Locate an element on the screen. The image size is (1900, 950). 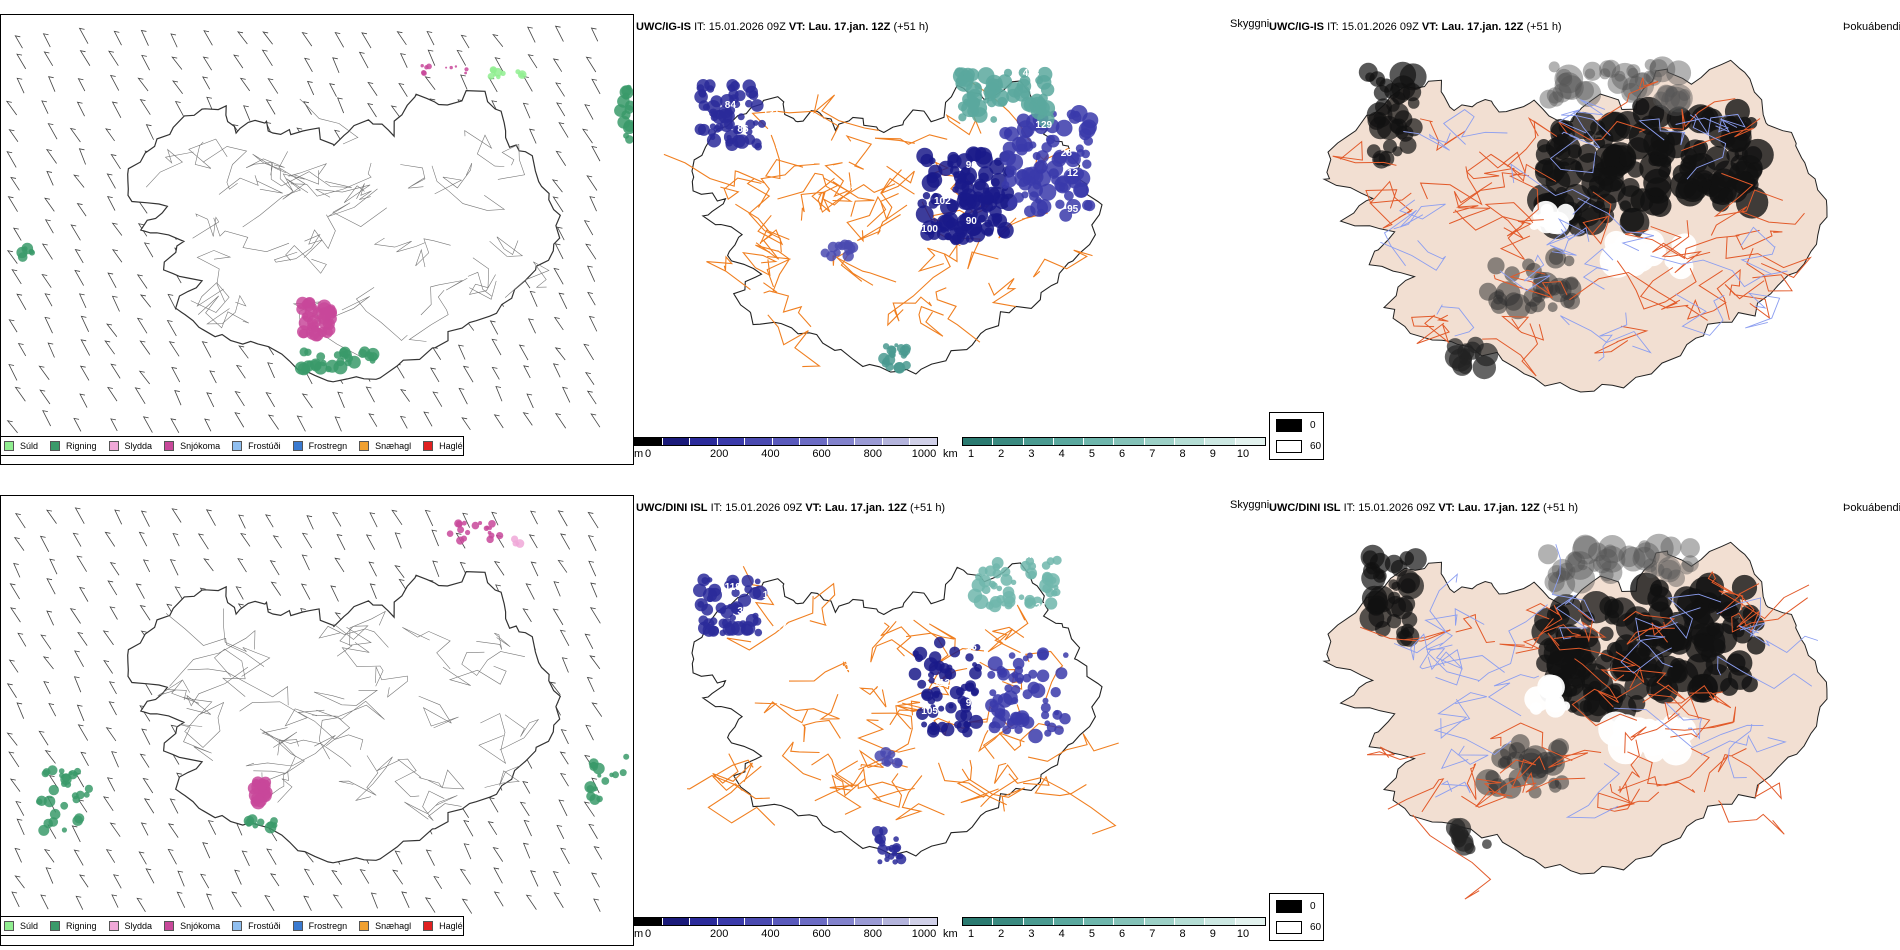
colorbar-tick-label: 200 is located at coordinates (719, 934).